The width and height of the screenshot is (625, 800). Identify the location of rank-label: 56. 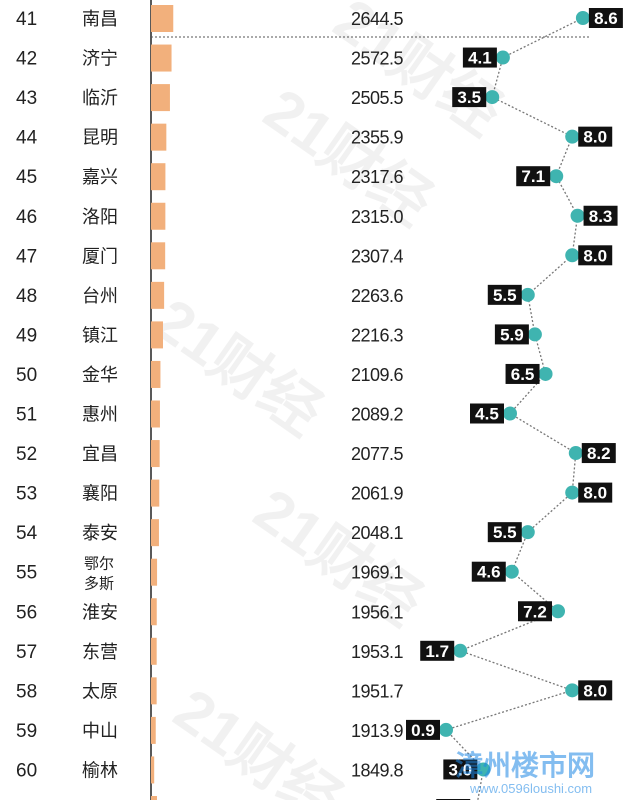
(26, 612).